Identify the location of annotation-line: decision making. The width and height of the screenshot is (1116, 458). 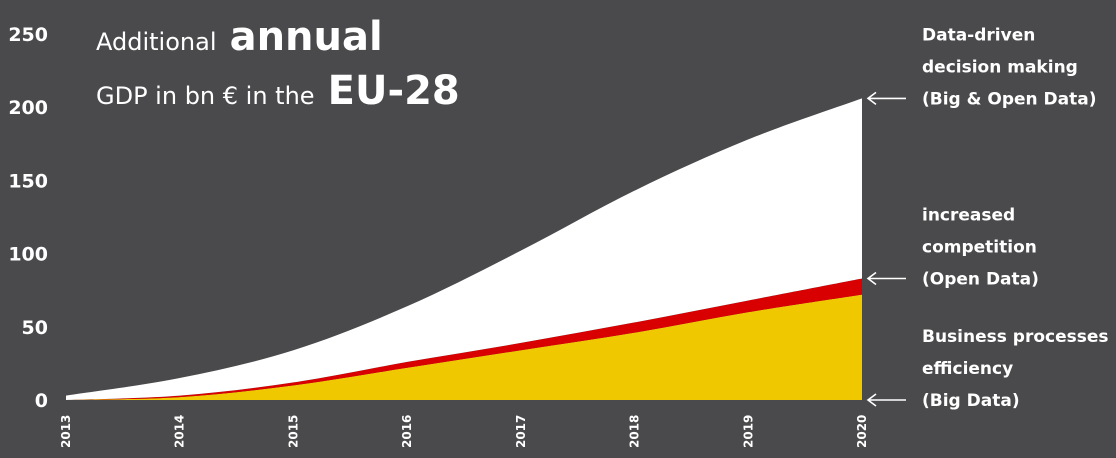
(1000, 67).